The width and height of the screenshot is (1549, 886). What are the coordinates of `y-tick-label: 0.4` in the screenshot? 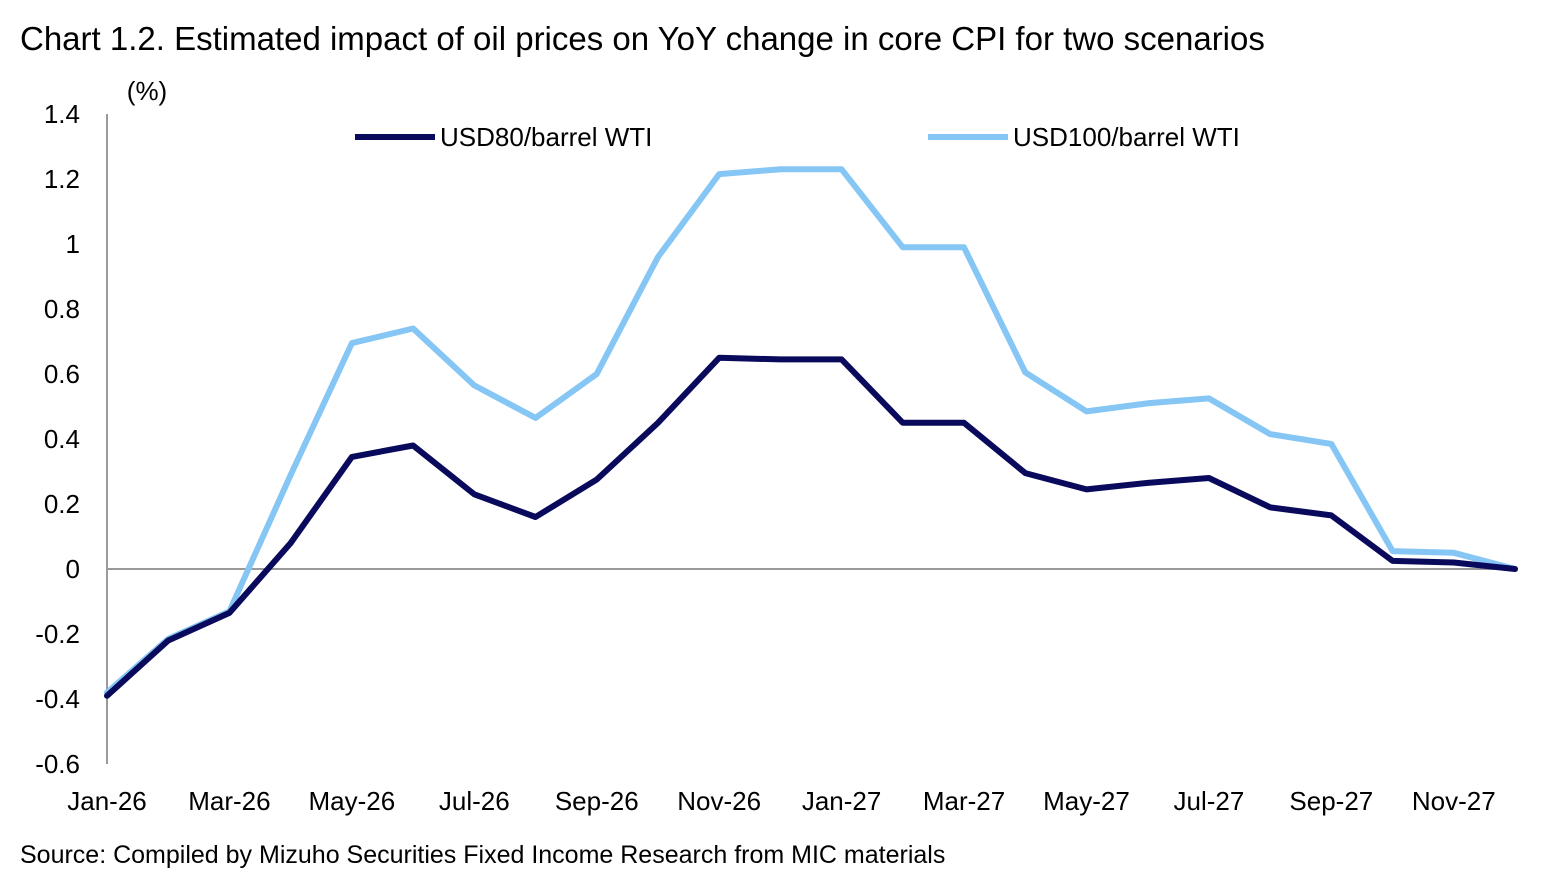 It's located at (62, 439).